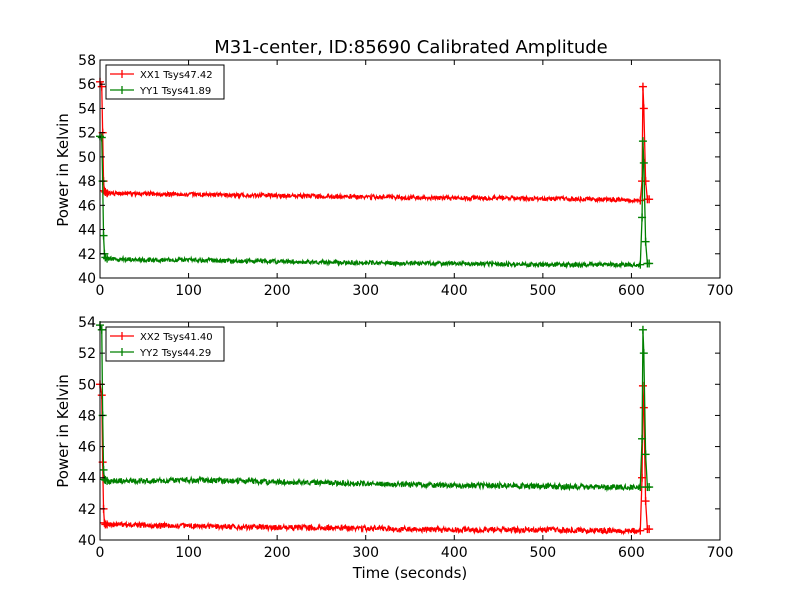  I want to click on bottom-x-tick-label: 400, so click(454, 553).